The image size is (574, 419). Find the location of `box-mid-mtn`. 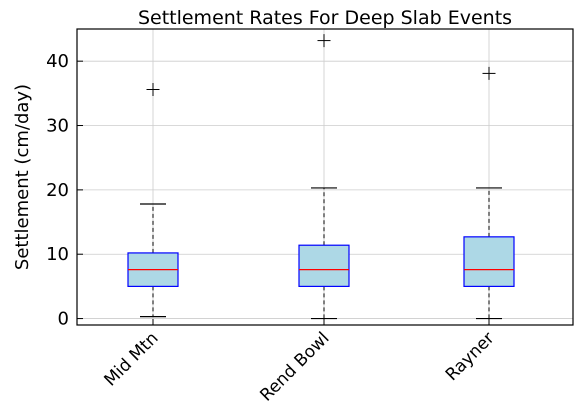

box-mid-mtn is located at coordinates (153, 200).